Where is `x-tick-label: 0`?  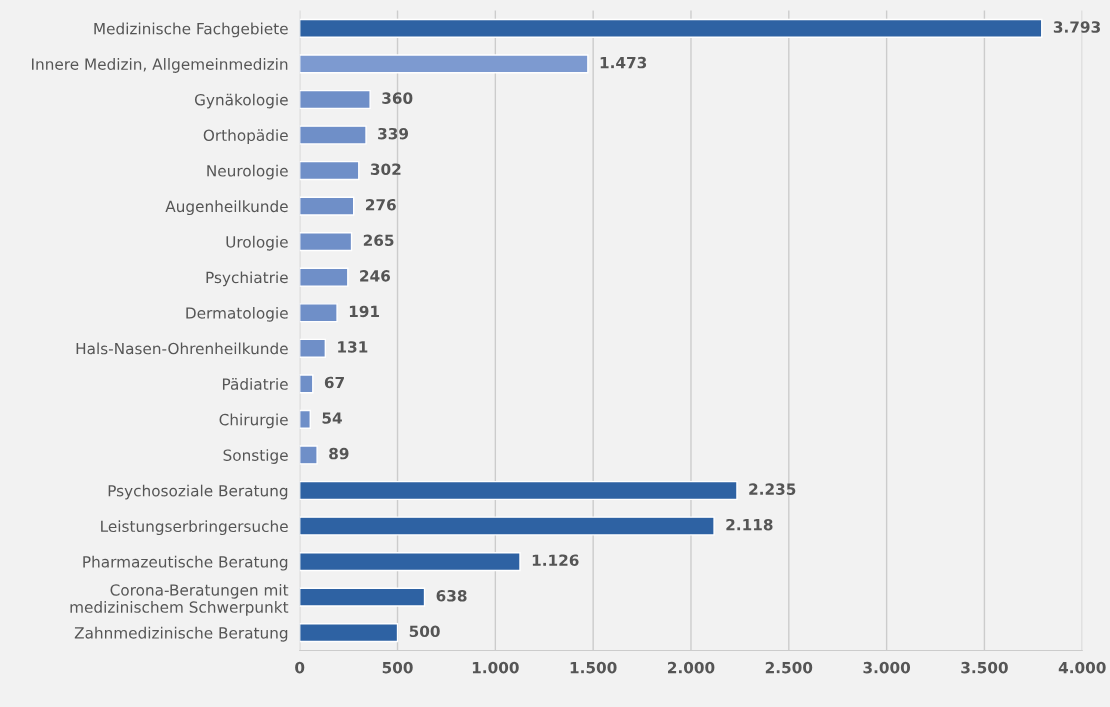
x-tick-label: 0 is located at coordinates (300, 667).